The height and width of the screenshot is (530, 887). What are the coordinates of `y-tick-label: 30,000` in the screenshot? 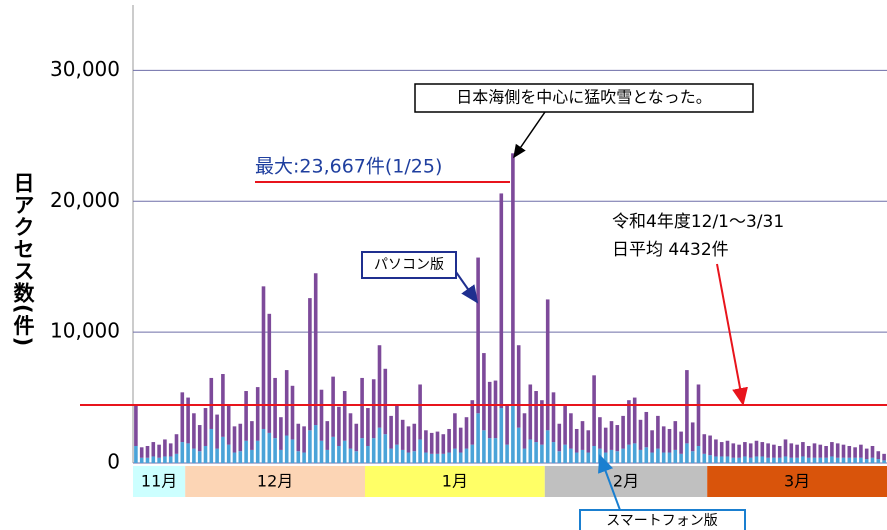 It's located at (85, 69).